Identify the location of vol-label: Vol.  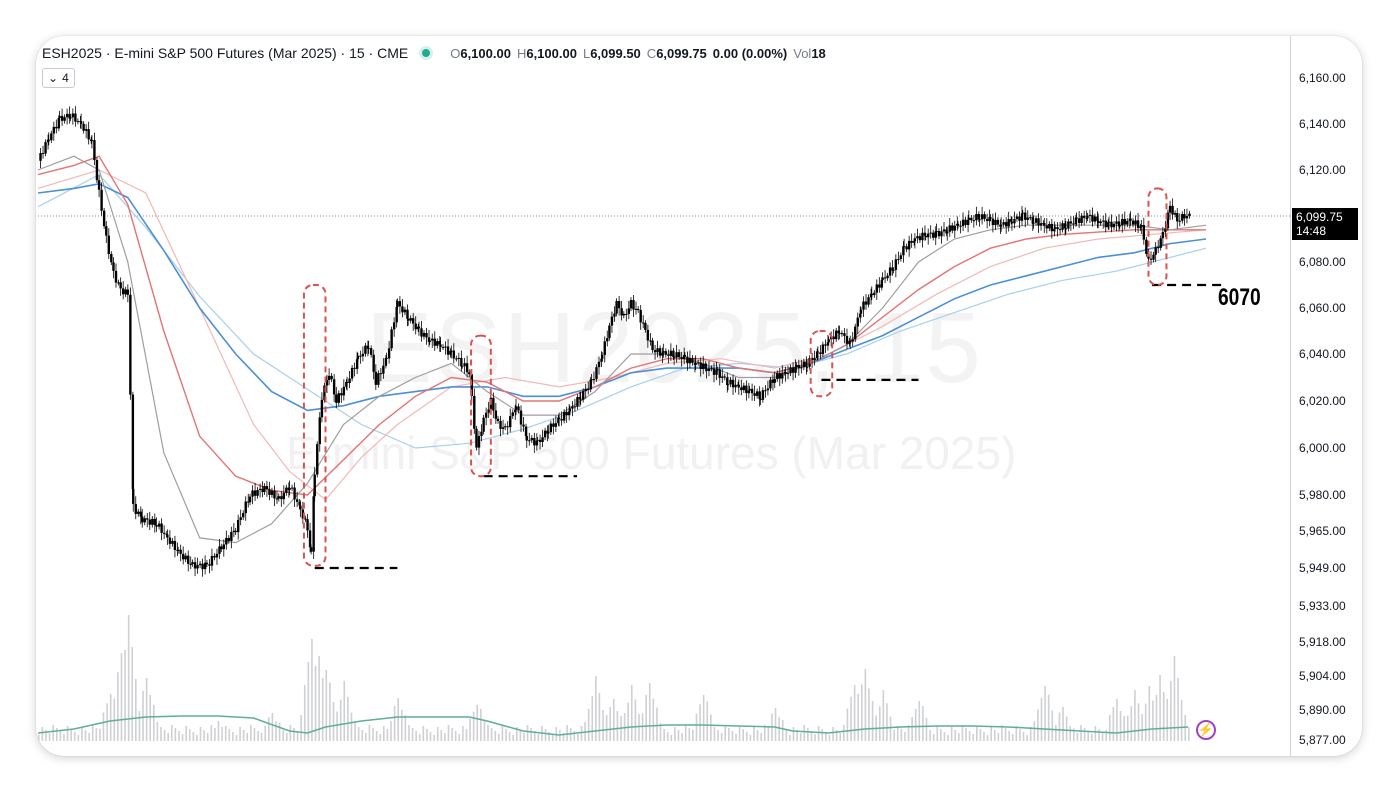
(802, 53).